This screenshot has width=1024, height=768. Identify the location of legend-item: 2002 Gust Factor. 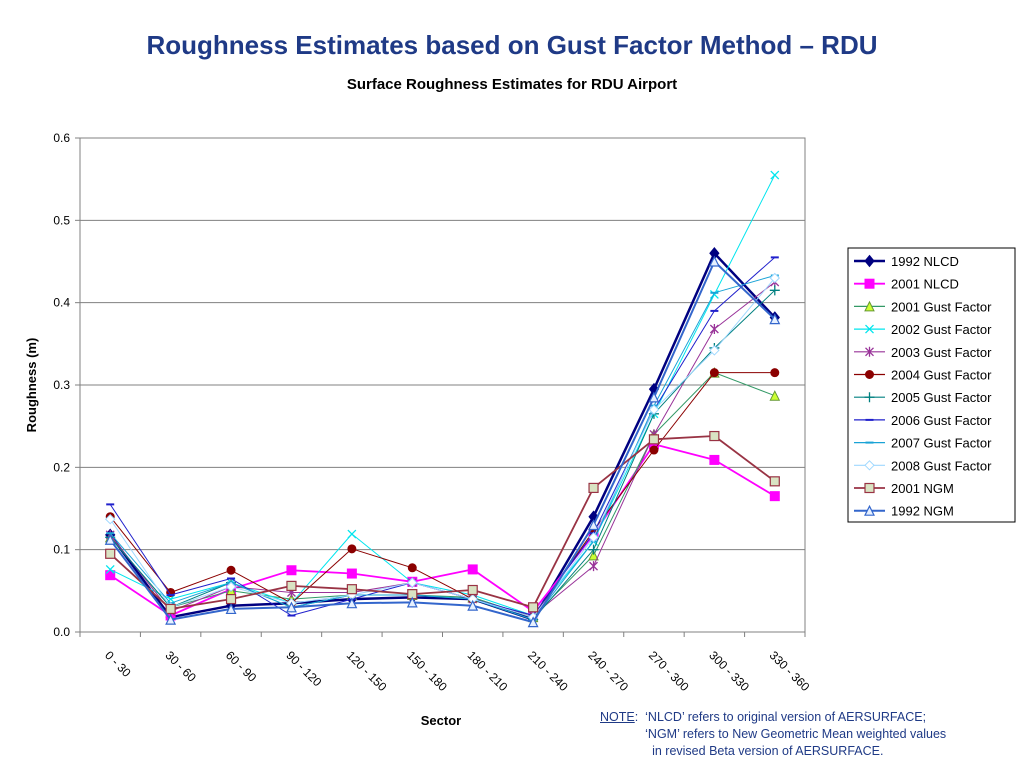
(923, 329).